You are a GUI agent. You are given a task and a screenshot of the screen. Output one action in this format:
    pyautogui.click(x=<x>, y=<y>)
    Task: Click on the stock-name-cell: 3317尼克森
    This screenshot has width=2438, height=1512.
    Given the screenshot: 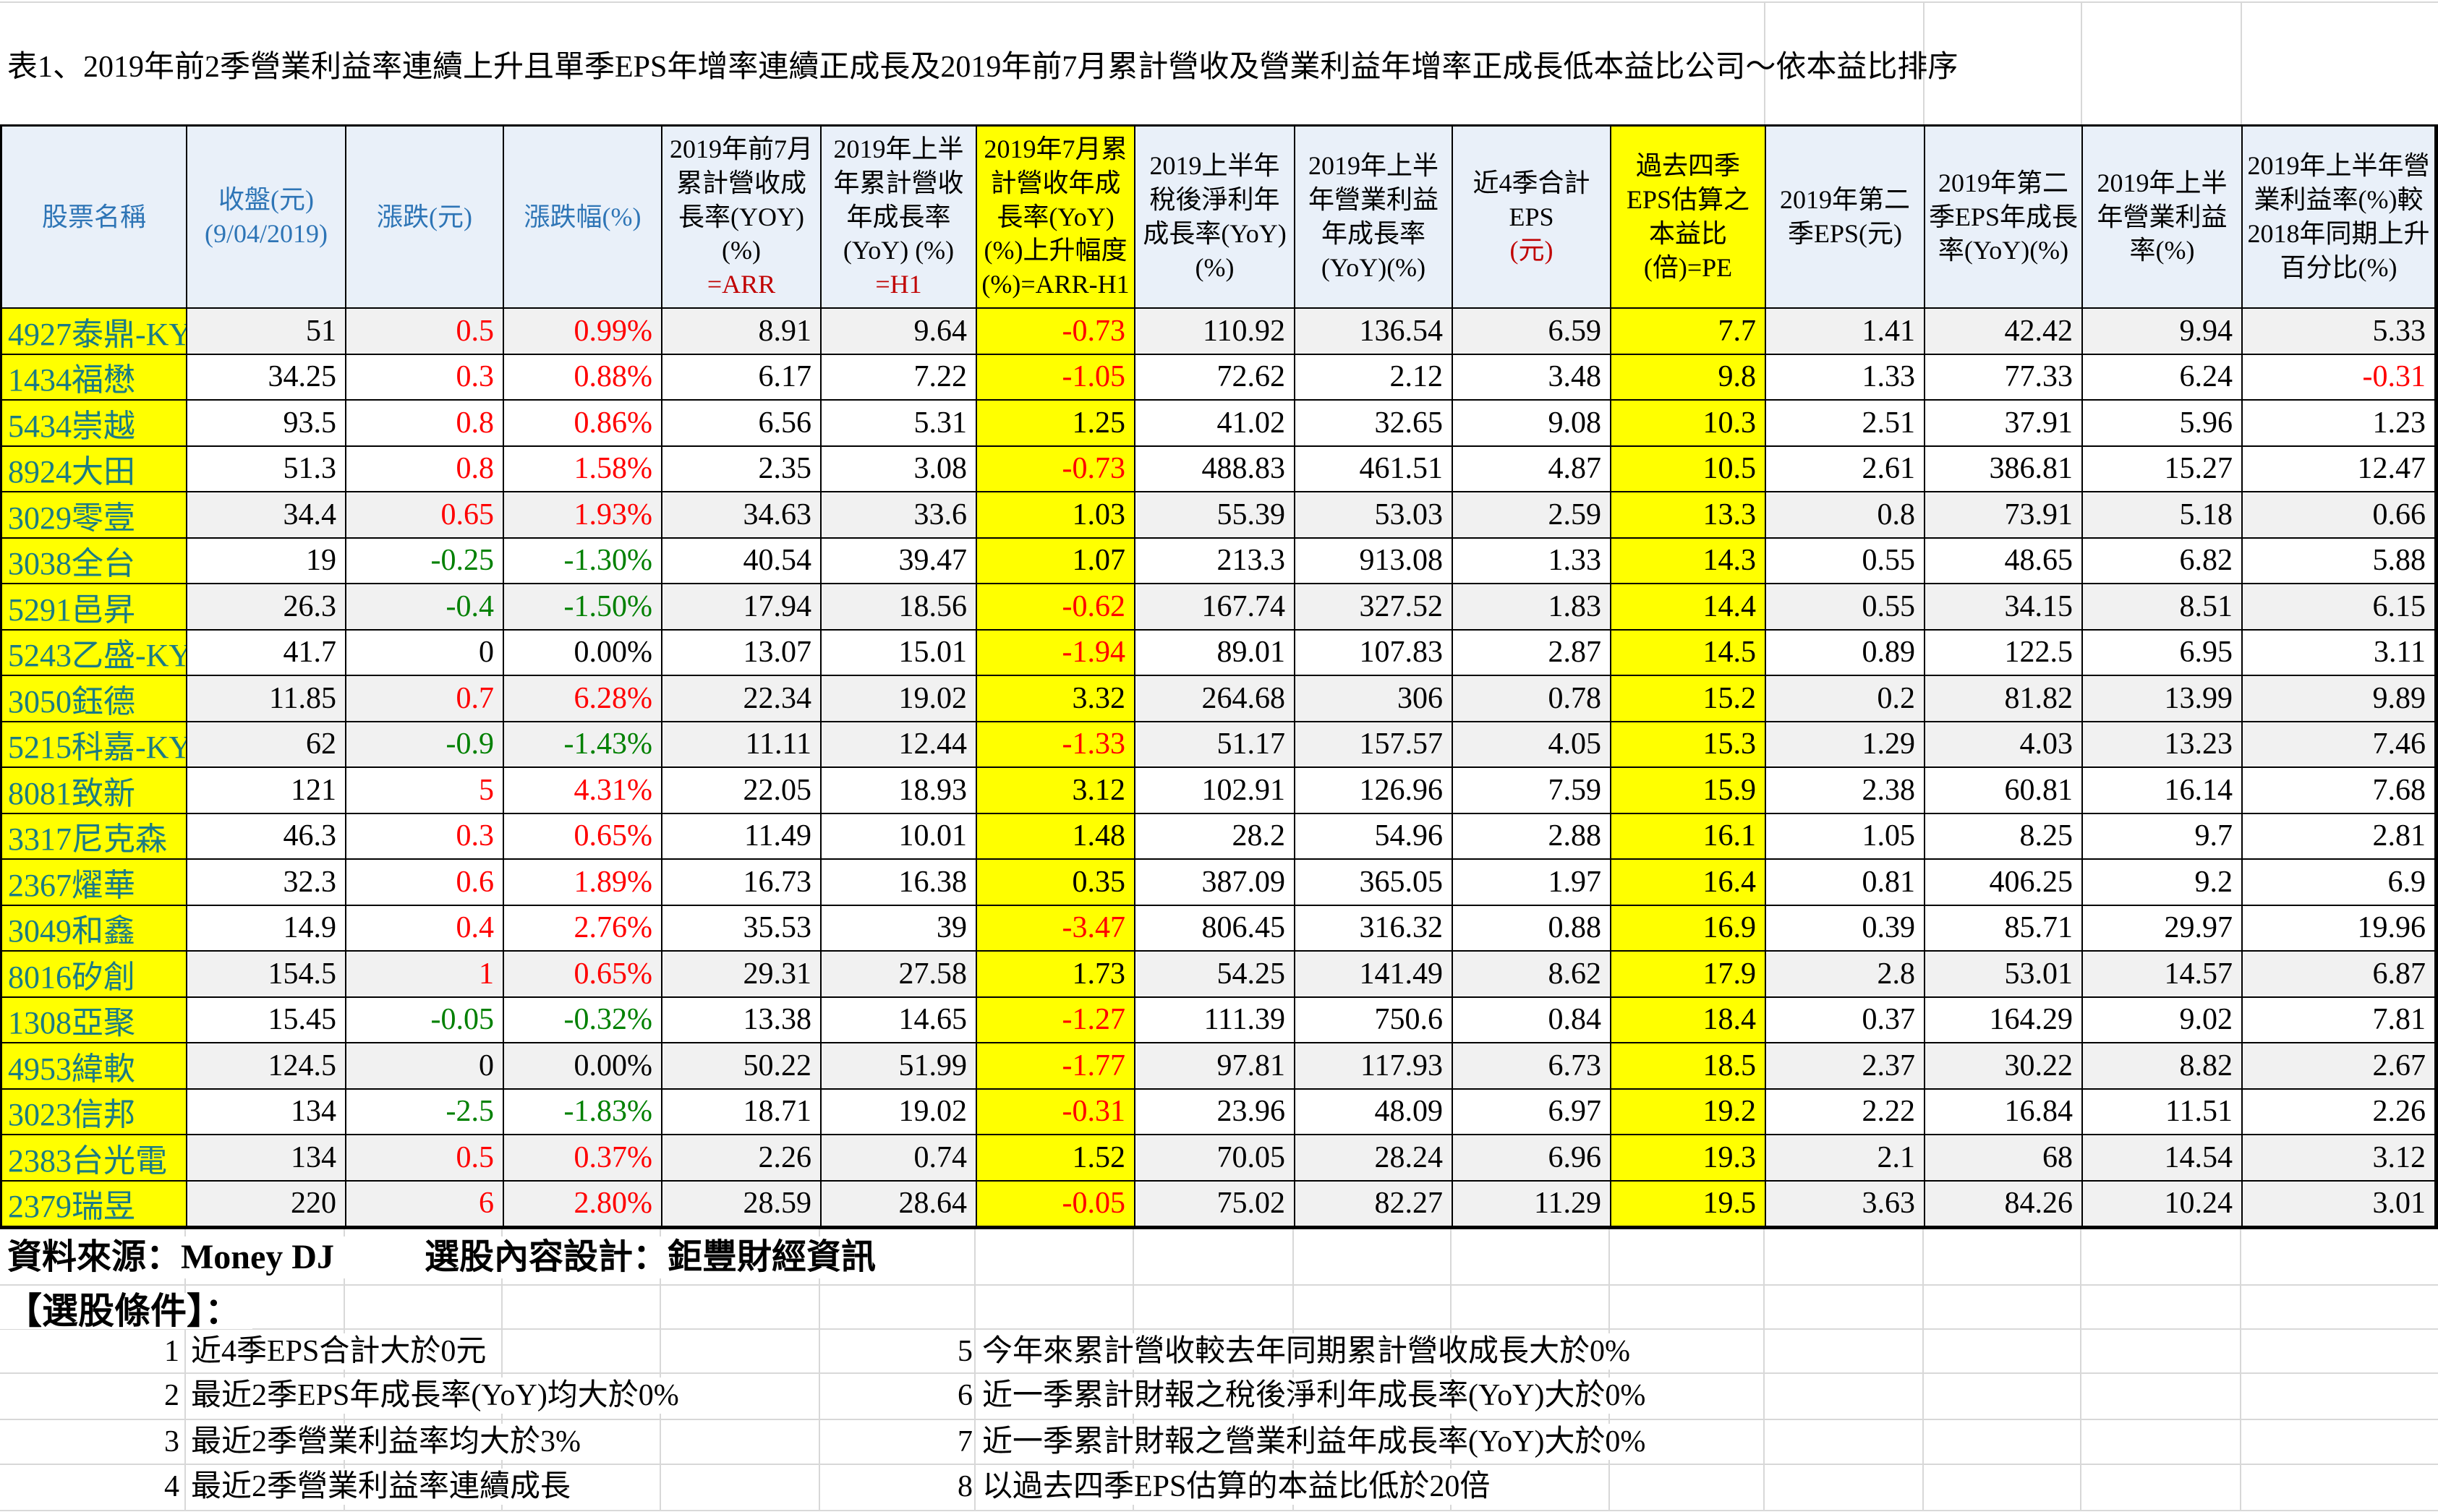 What is the action you would take?
    pyautogui.click(x=94, y=837)
    